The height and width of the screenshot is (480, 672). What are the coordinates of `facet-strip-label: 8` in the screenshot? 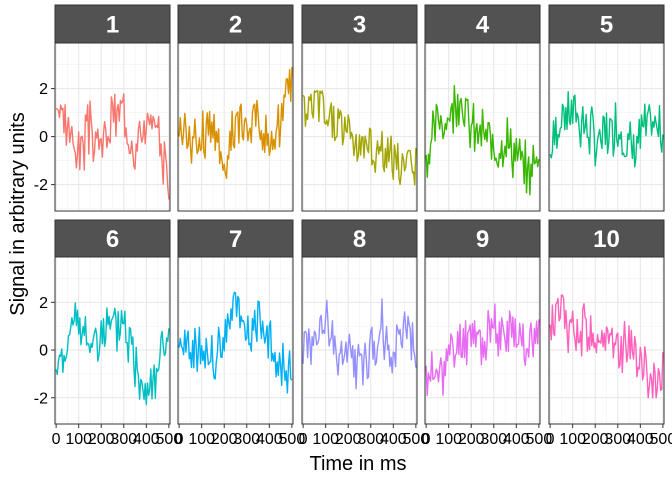 It's located at (359, 239).